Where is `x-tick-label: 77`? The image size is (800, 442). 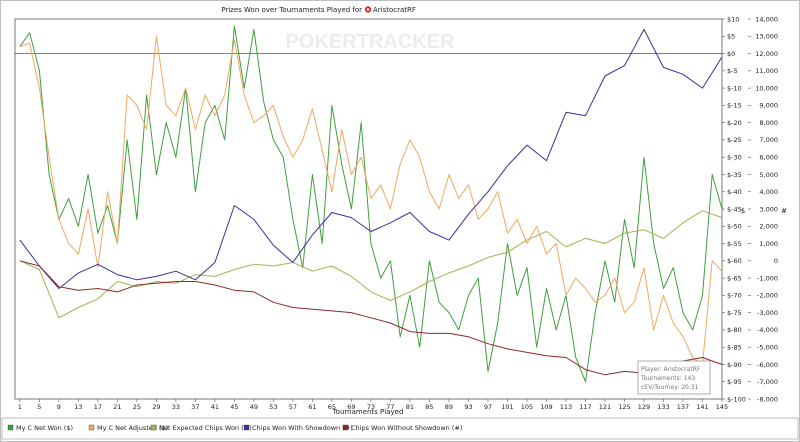 x-tick-label: 77 is located at coordinates (390, 407).